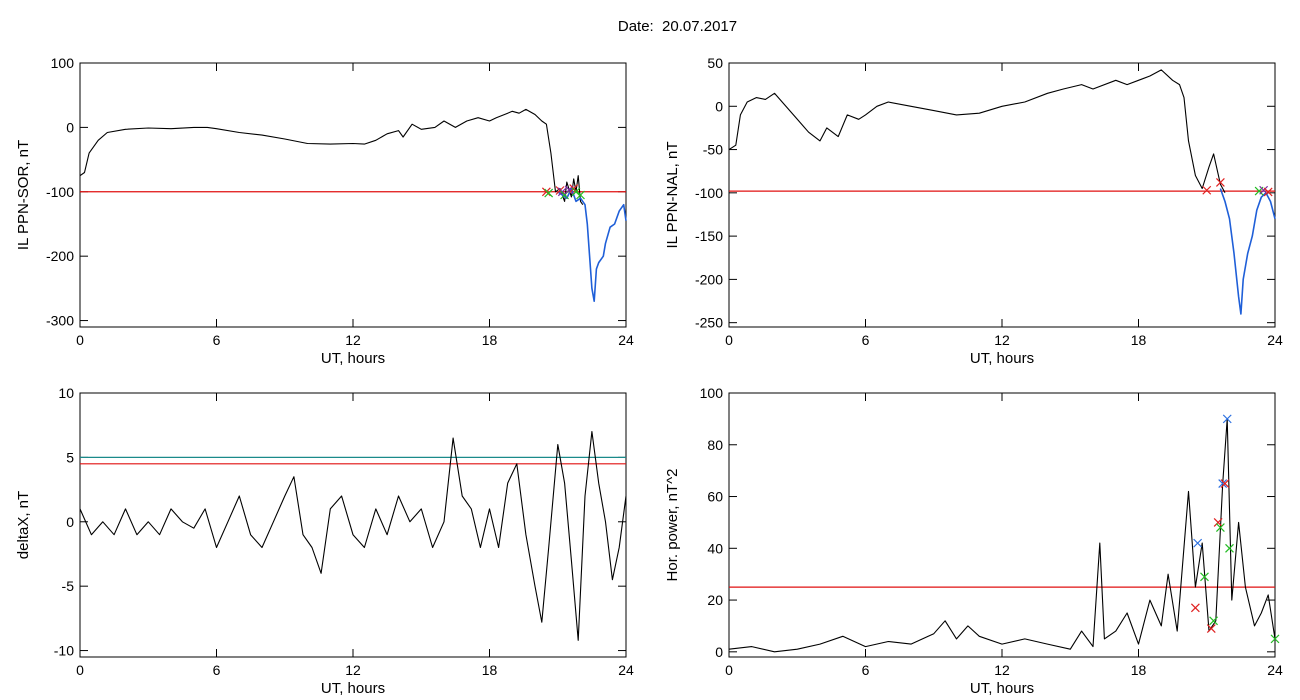  Describe the element at coordinates (68, 586) in the screenshot. I see `y-tick-label: -5` at that location.